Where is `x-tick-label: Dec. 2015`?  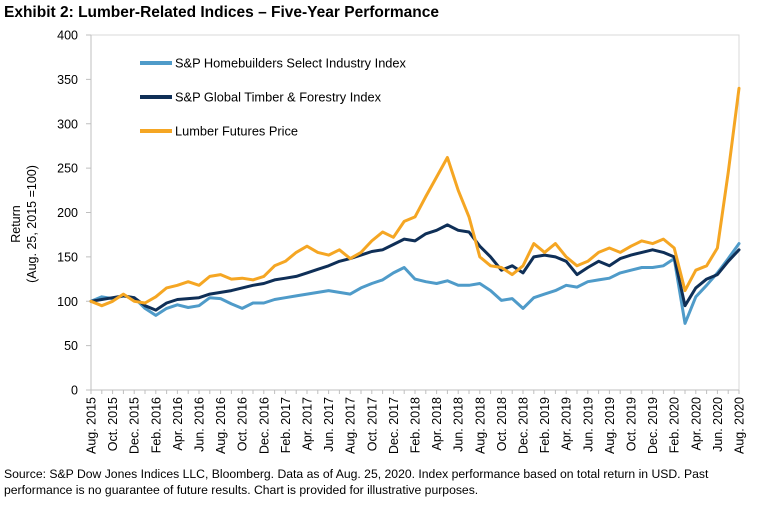
x-tick-label: Dec. 2015 is located at coordinates (135, 425).